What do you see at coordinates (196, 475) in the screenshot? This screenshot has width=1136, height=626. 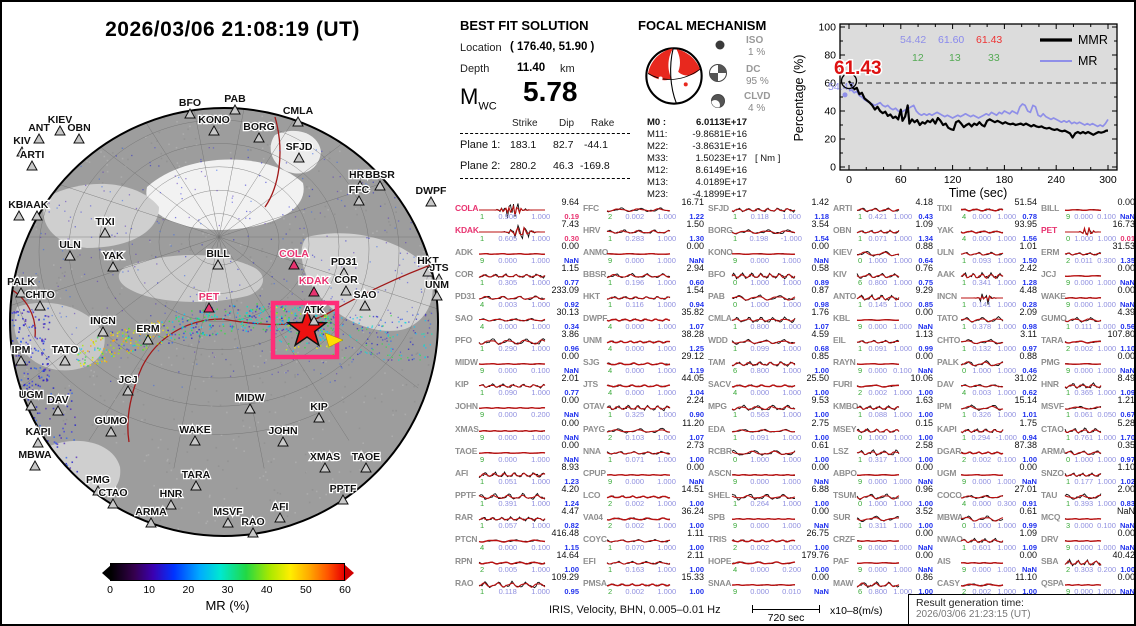 I see `globe-label-TARA: TARA` at bounding box center [196, 475].